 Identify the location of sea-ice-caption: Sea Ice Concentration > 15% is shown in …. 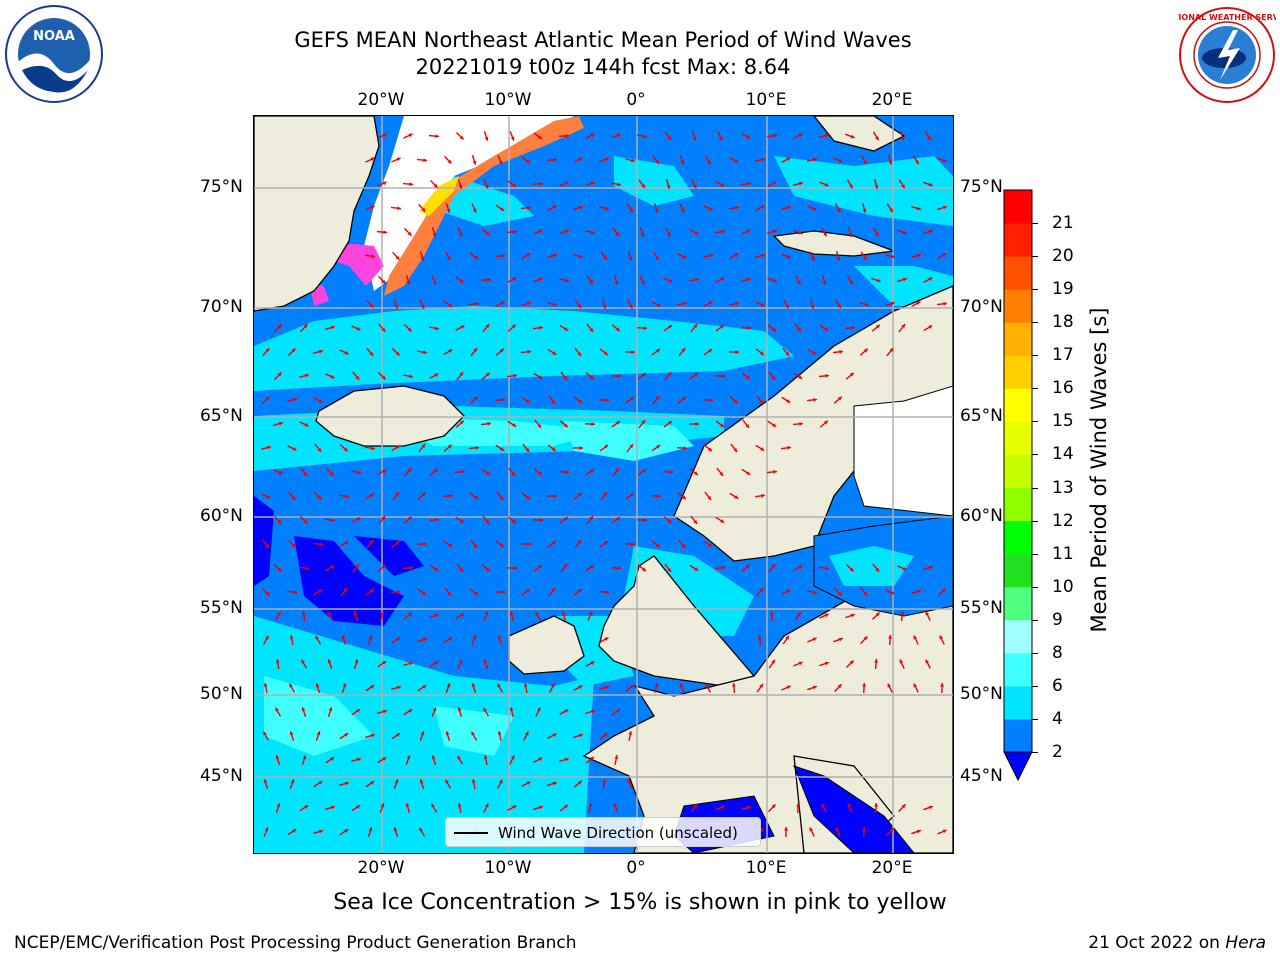
(640, 902).